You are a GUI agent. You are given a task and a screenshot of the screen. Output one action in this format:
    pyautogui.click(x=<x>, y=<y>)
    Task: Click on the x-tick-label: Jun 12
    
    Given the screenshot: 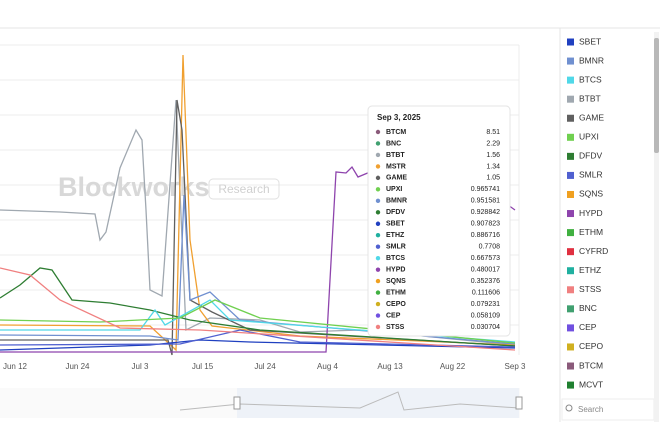 What is the action you would take?
    pyautogui.click(x=15, y=366)
    